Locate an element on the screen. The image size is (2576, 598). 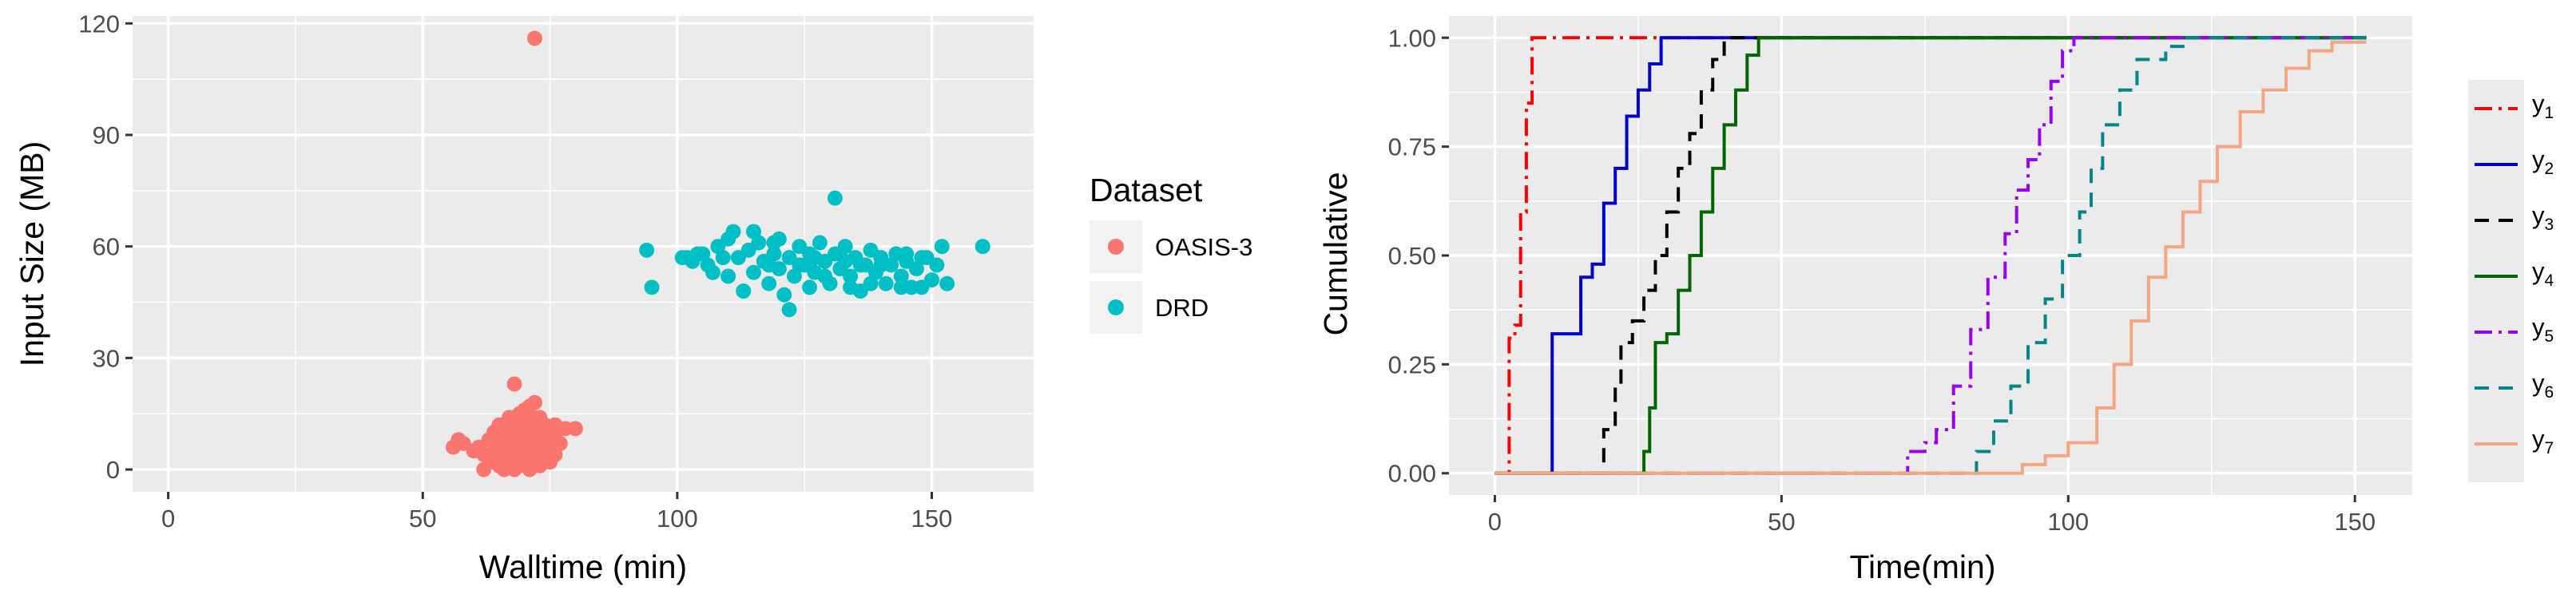
cdf-legend-label-subscript: 6 is located at coordinates (2549, 392).